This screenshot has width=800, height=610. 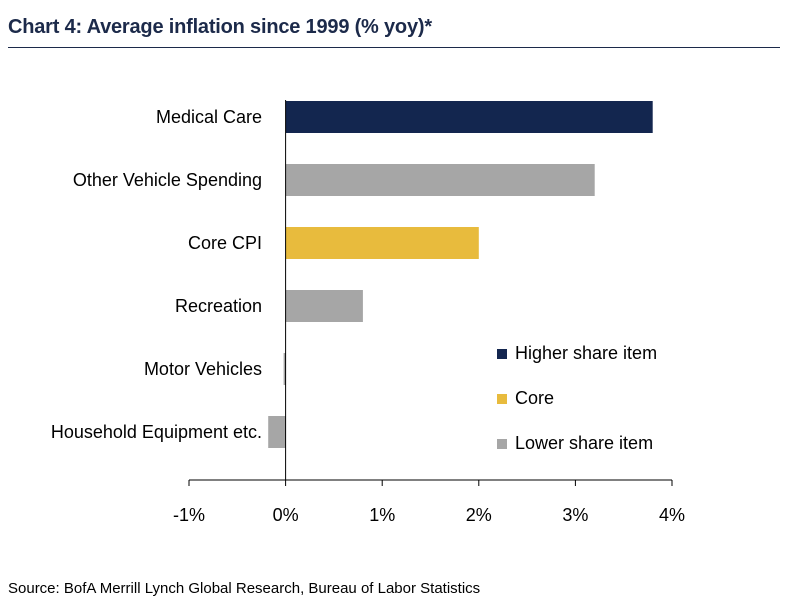 What do you see at coordinates (189, 515) in the screenshot?
I see `x-tick-label: -1%` at bounding box center [189, 515].